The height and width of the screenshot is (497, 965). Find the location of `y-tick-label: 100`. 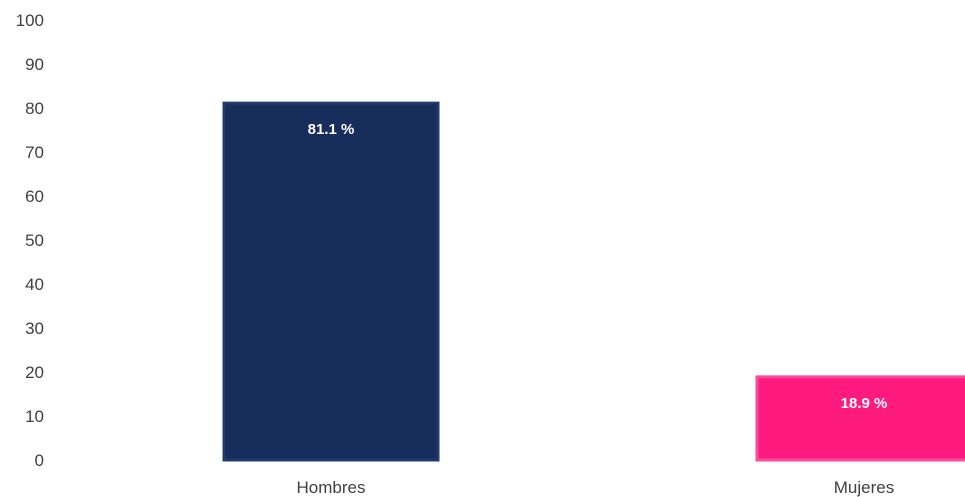

y-tick-label: 100 is located at coordinates (30, 20).